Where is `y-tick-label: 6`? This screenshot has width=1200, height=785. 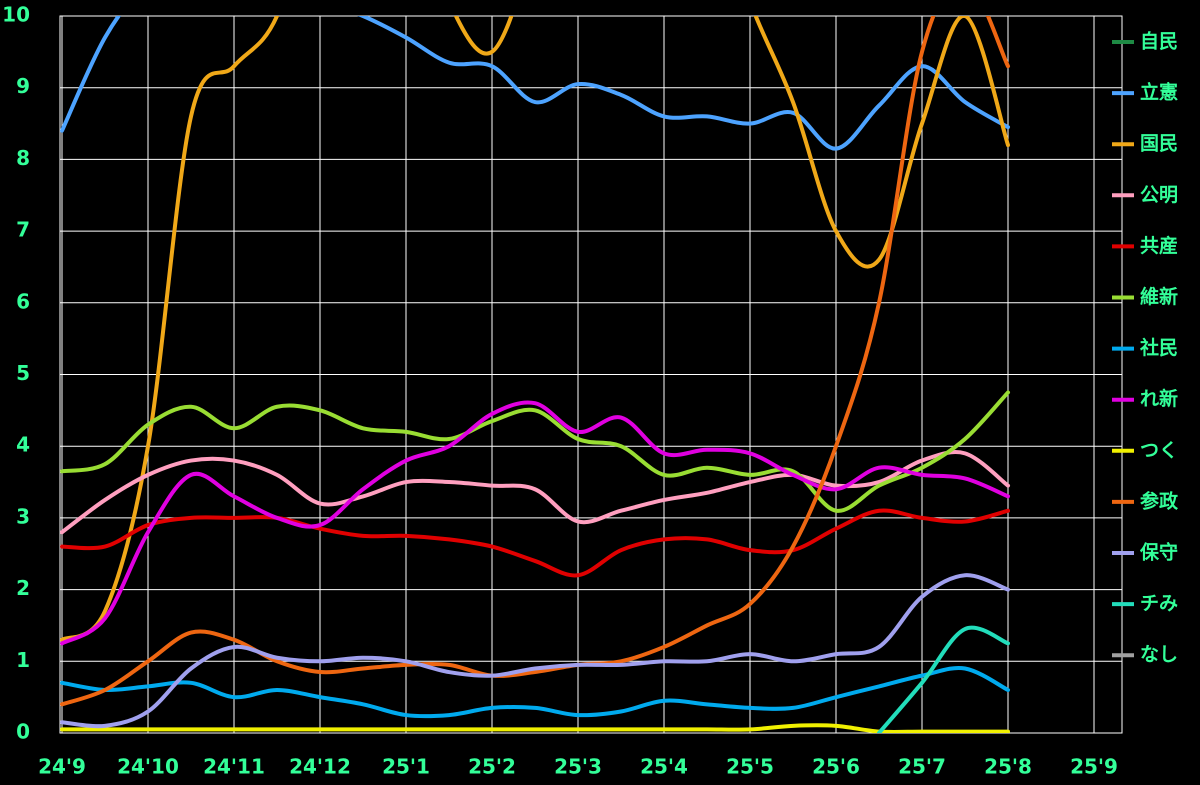 y-tick-label: 6 is located at coordinates (23, 301).